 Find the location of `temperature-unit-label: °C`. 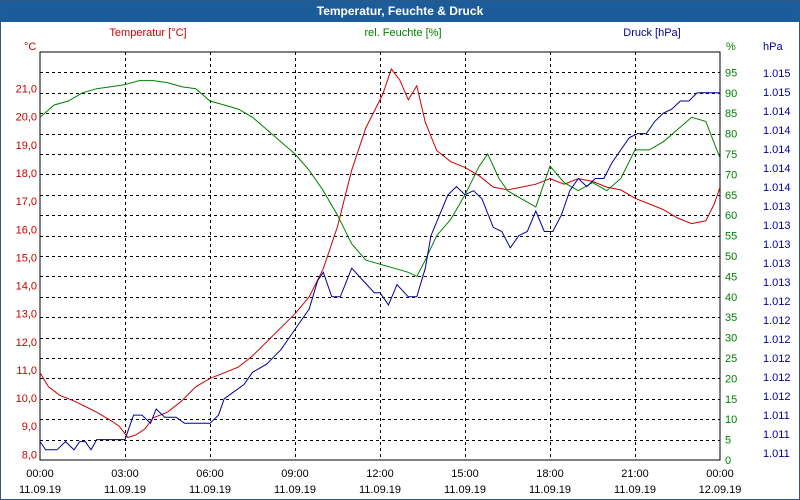

temperature-unit-label: °C is located at coordinates (30, 47).